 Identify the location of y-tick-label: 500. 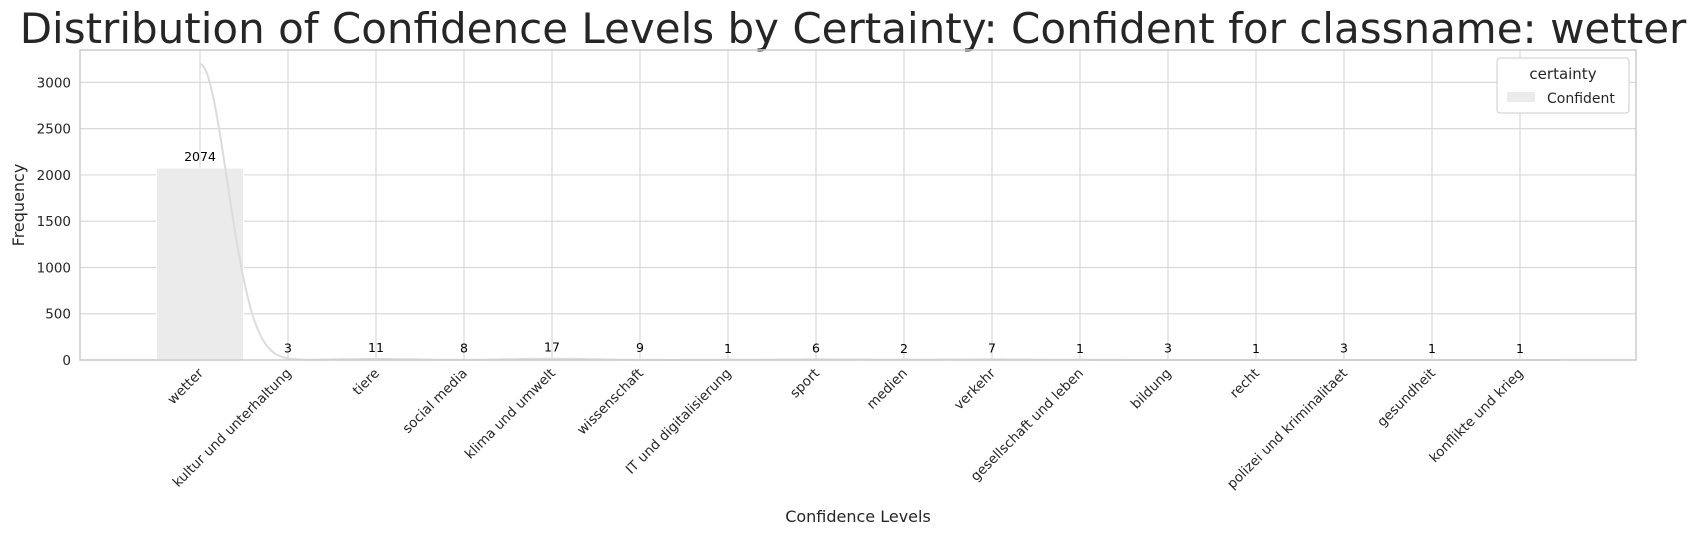
(58, 315).